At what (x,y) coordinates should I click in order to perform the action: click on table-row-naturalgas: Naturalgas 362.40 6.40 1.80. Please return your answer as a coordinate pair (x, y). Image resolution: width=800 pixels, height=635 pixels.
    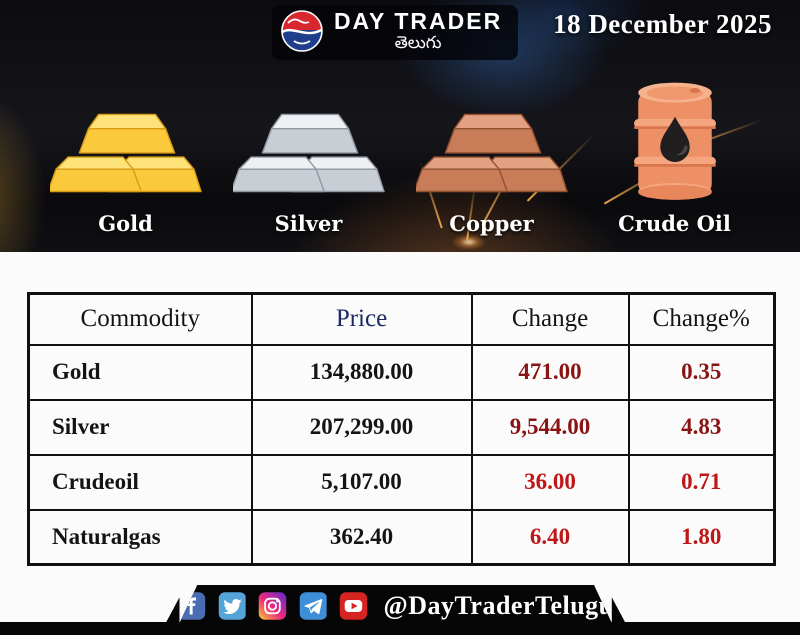
    Looking at the image, I should click on (401, 537).